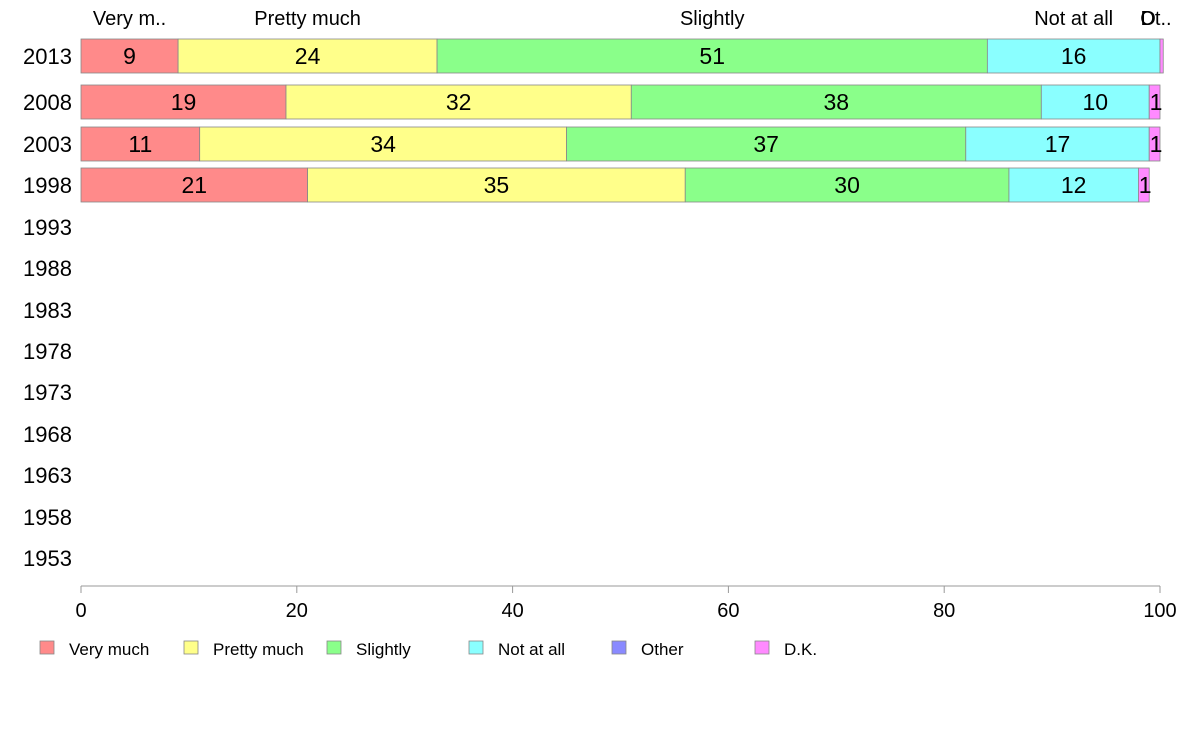 The height and width of the screenshot is (736, 1188). Describe the element at coordinates (1073, 19) in the screenshot. I see `top-label-not-at-all: Not at all` at that location.